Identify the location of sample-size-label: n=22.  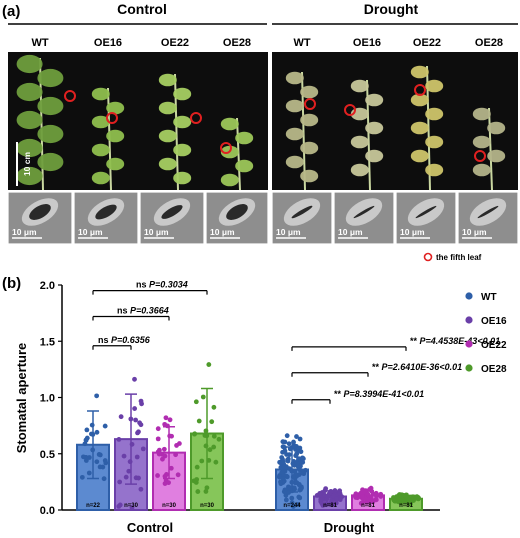
(93, 506).